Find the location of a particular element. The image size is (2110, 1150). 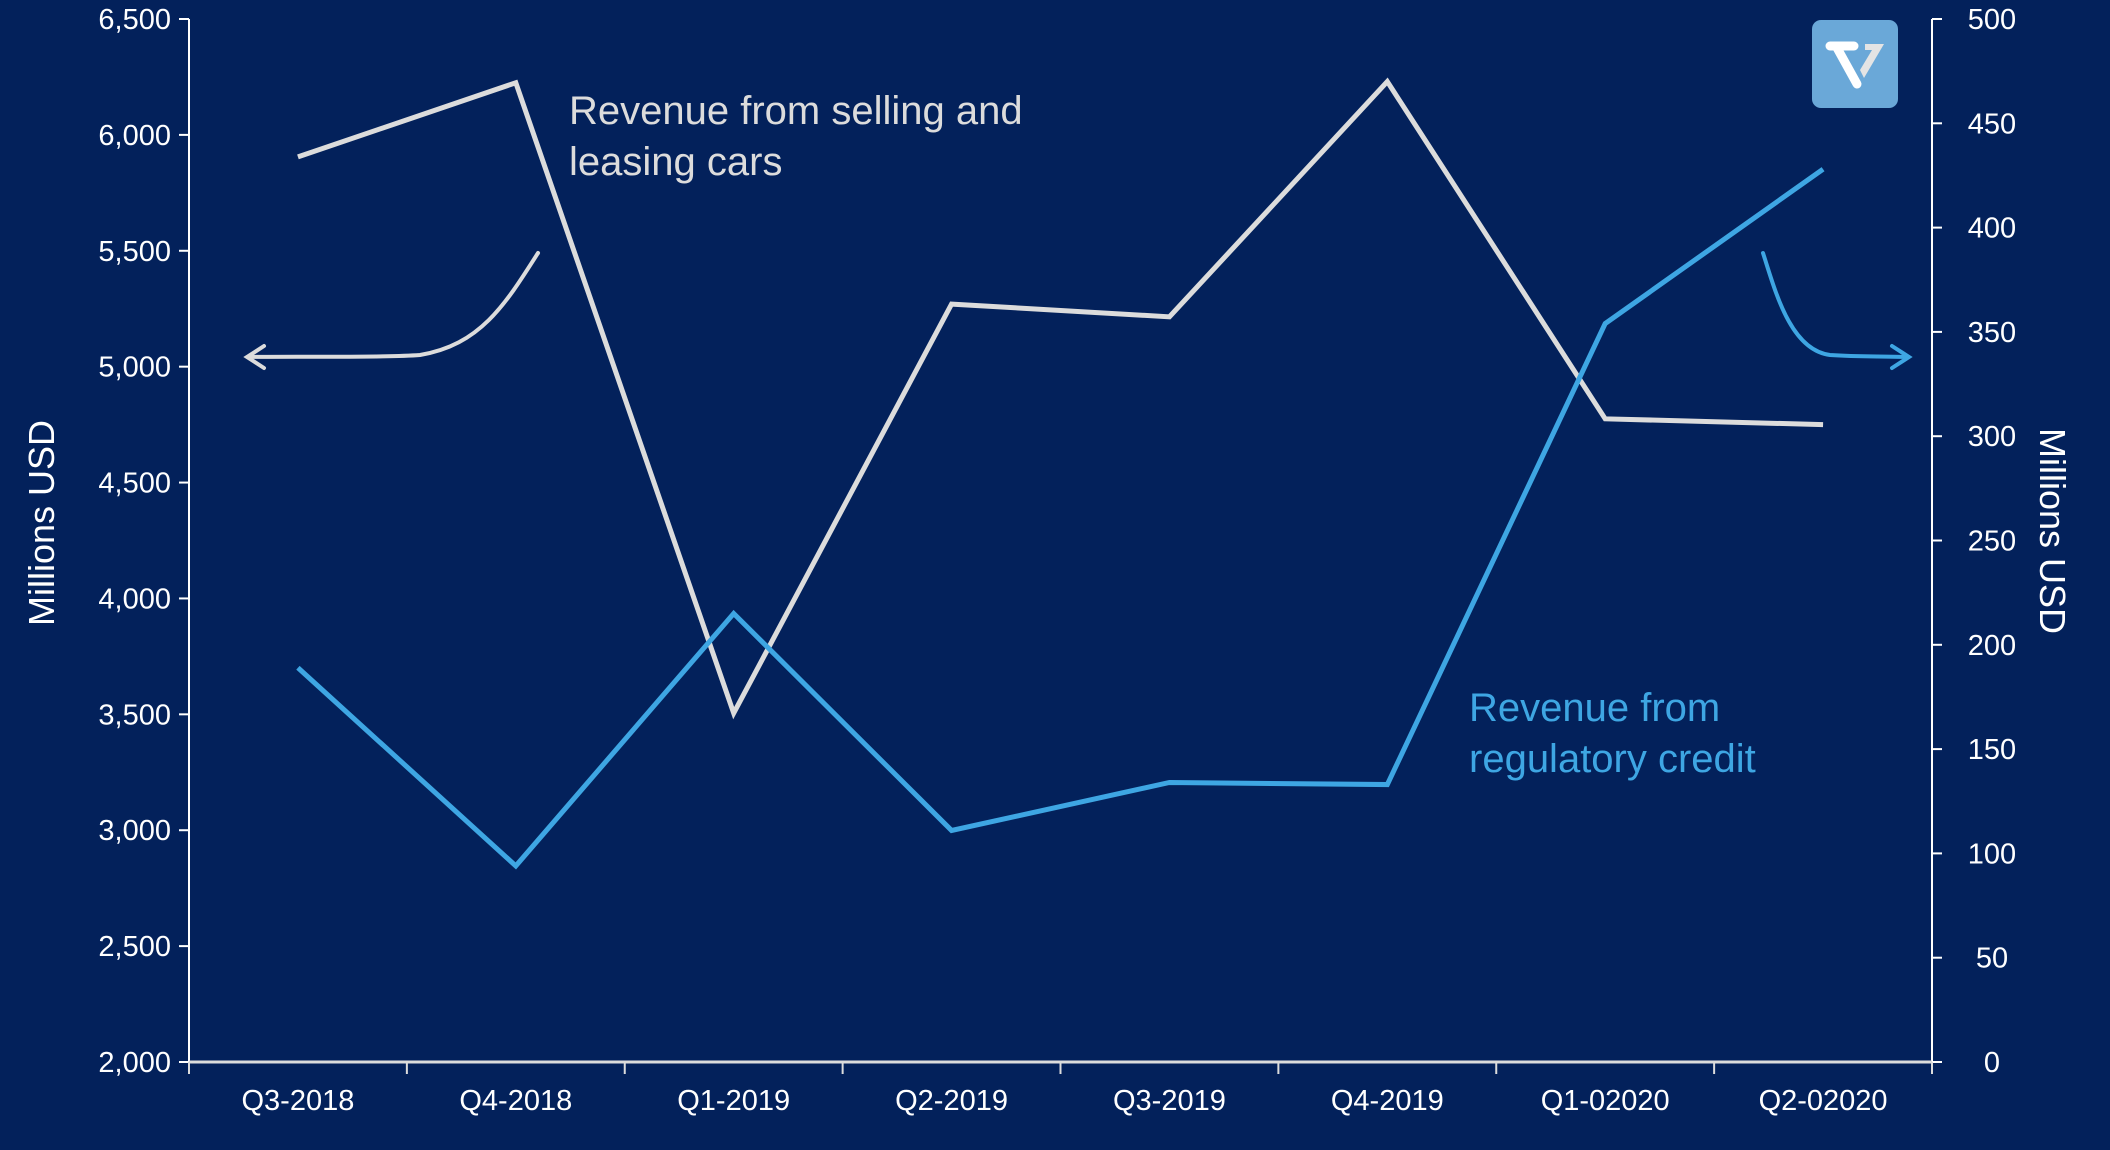

right-tick-label: 50 is located at coordinates (1992, 959).